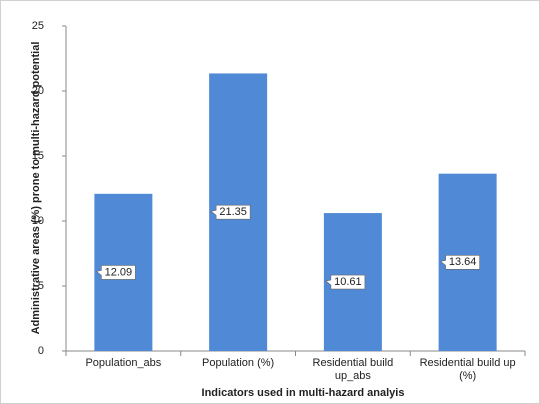  What do you see at coordinates (353, 369) in the screenshot?
I see `x-tick-label: Residential build up_abs` at bounding box center [353, 369].